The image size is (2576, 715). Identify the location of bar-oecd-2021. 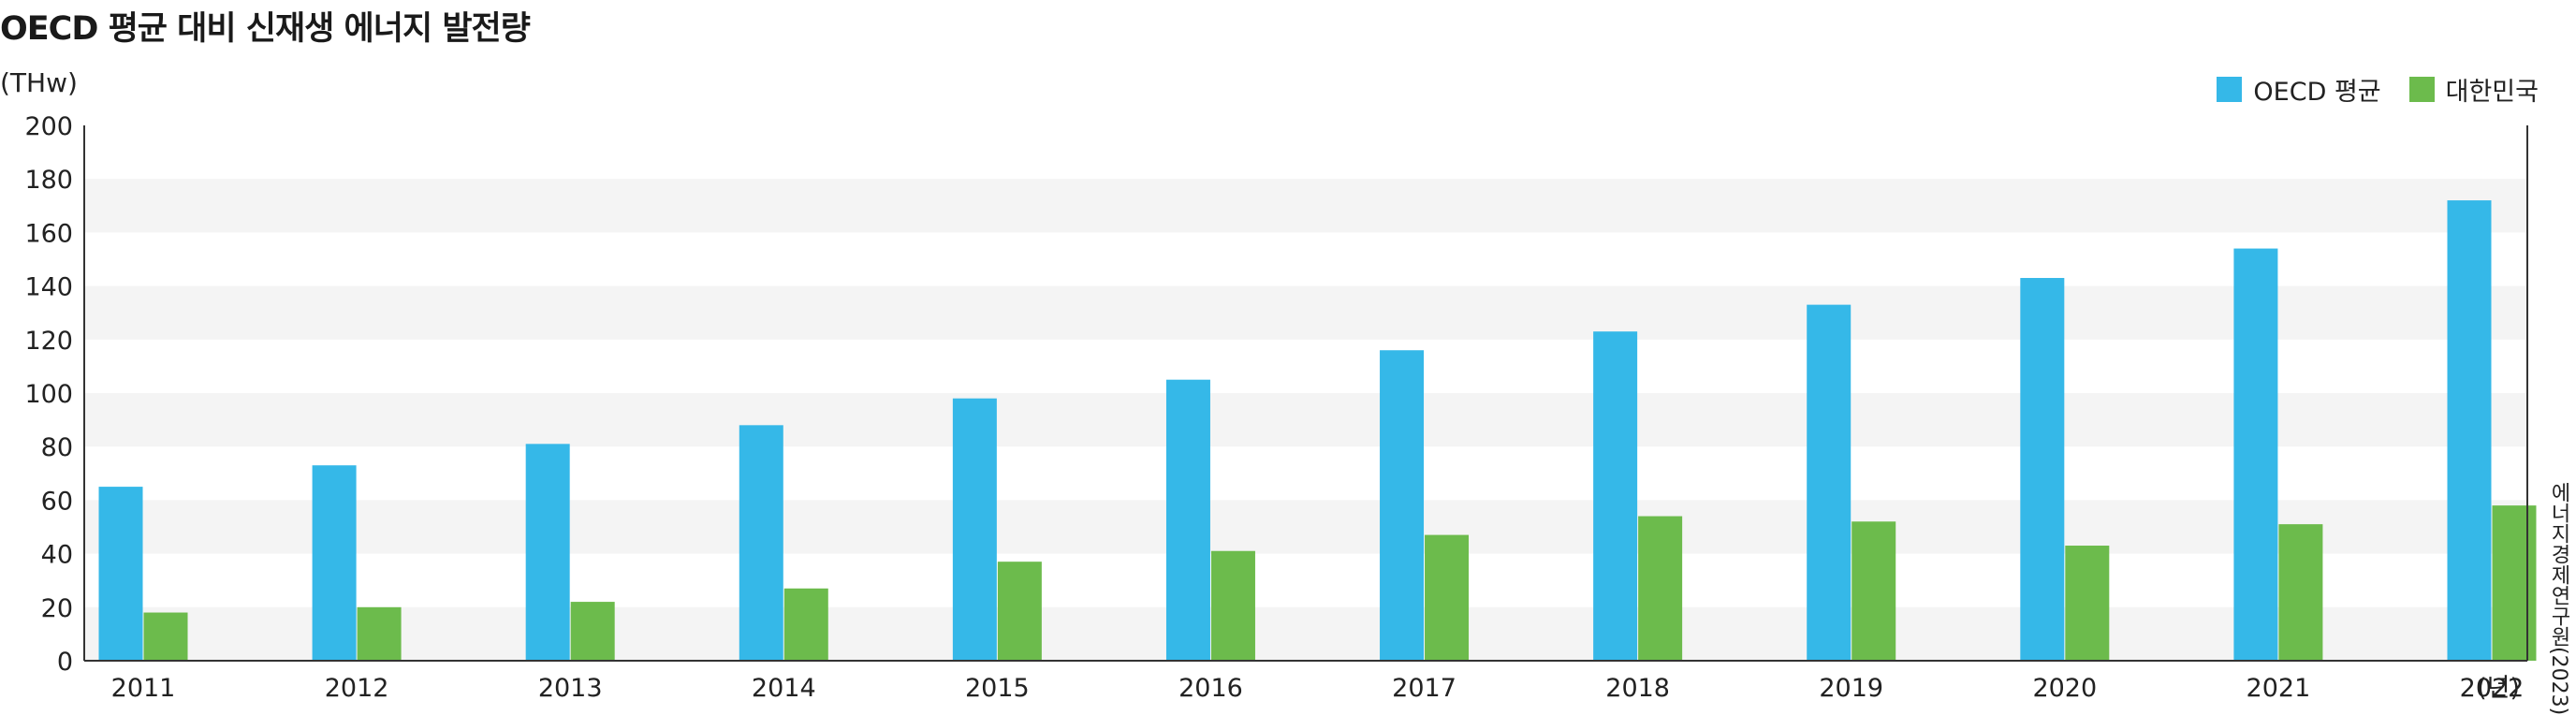
(2255, 454).